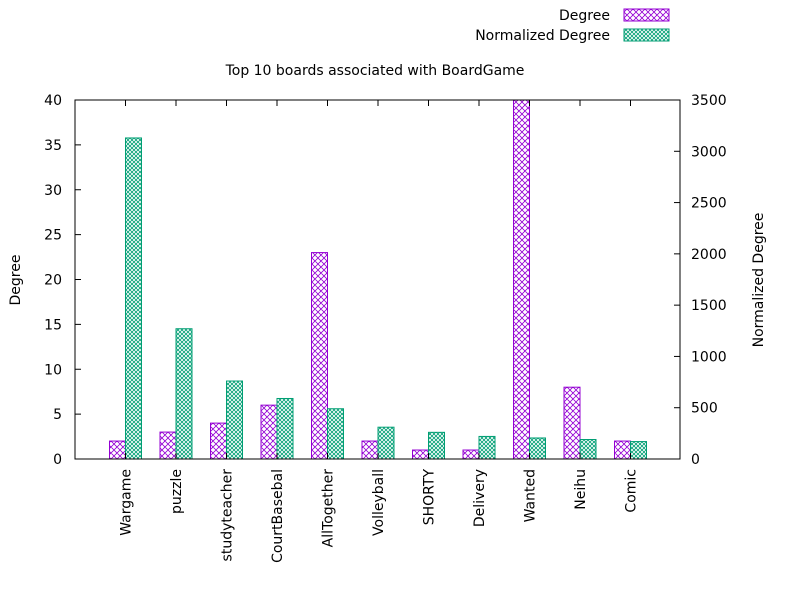  What do you see at coordinates (531, 495) in the screenshot?
I see `x-tick-label: Wanted` at bounding box center [531, 495].